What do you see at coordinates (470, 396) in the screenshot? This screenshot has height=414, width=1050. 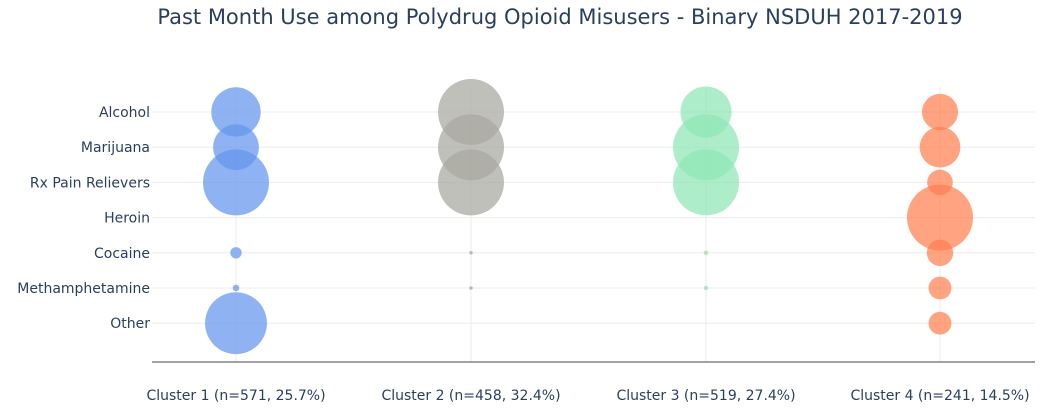 I see `x-tick-label-cluster-2: Cluster 2 (n=458, 32.4%)` at bounding box center [470, 396].